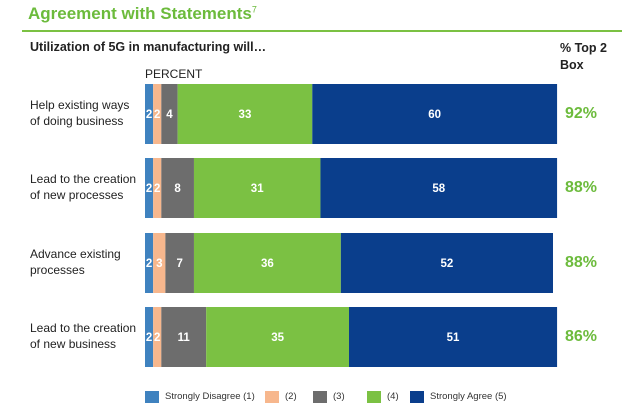  I want to click on category-label-line: of new processes, so click(77, 195).